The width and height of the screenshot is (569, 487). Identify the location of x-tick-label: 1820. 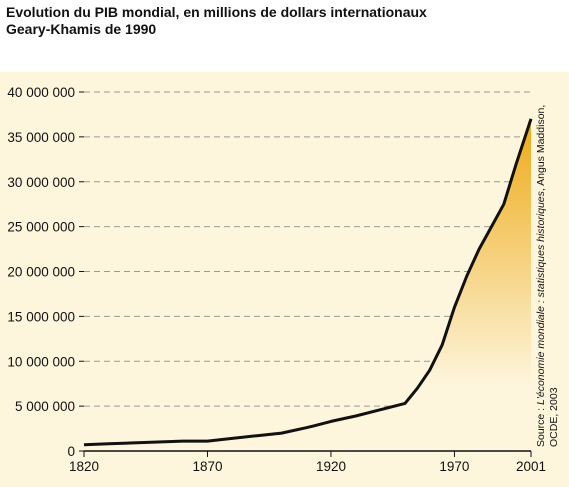
(84, 466).